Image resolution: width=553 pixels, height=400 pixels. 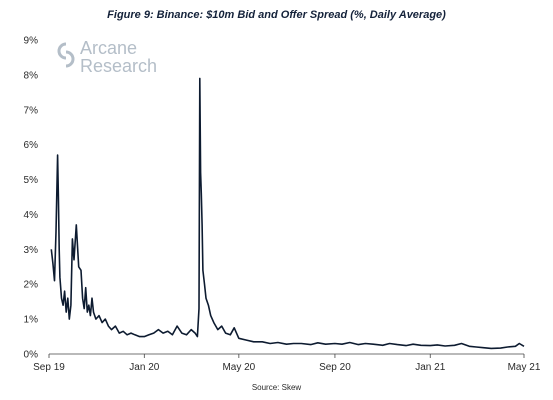 I want to click on logo-text-line1: Arcane, so click(x=108, y=48).